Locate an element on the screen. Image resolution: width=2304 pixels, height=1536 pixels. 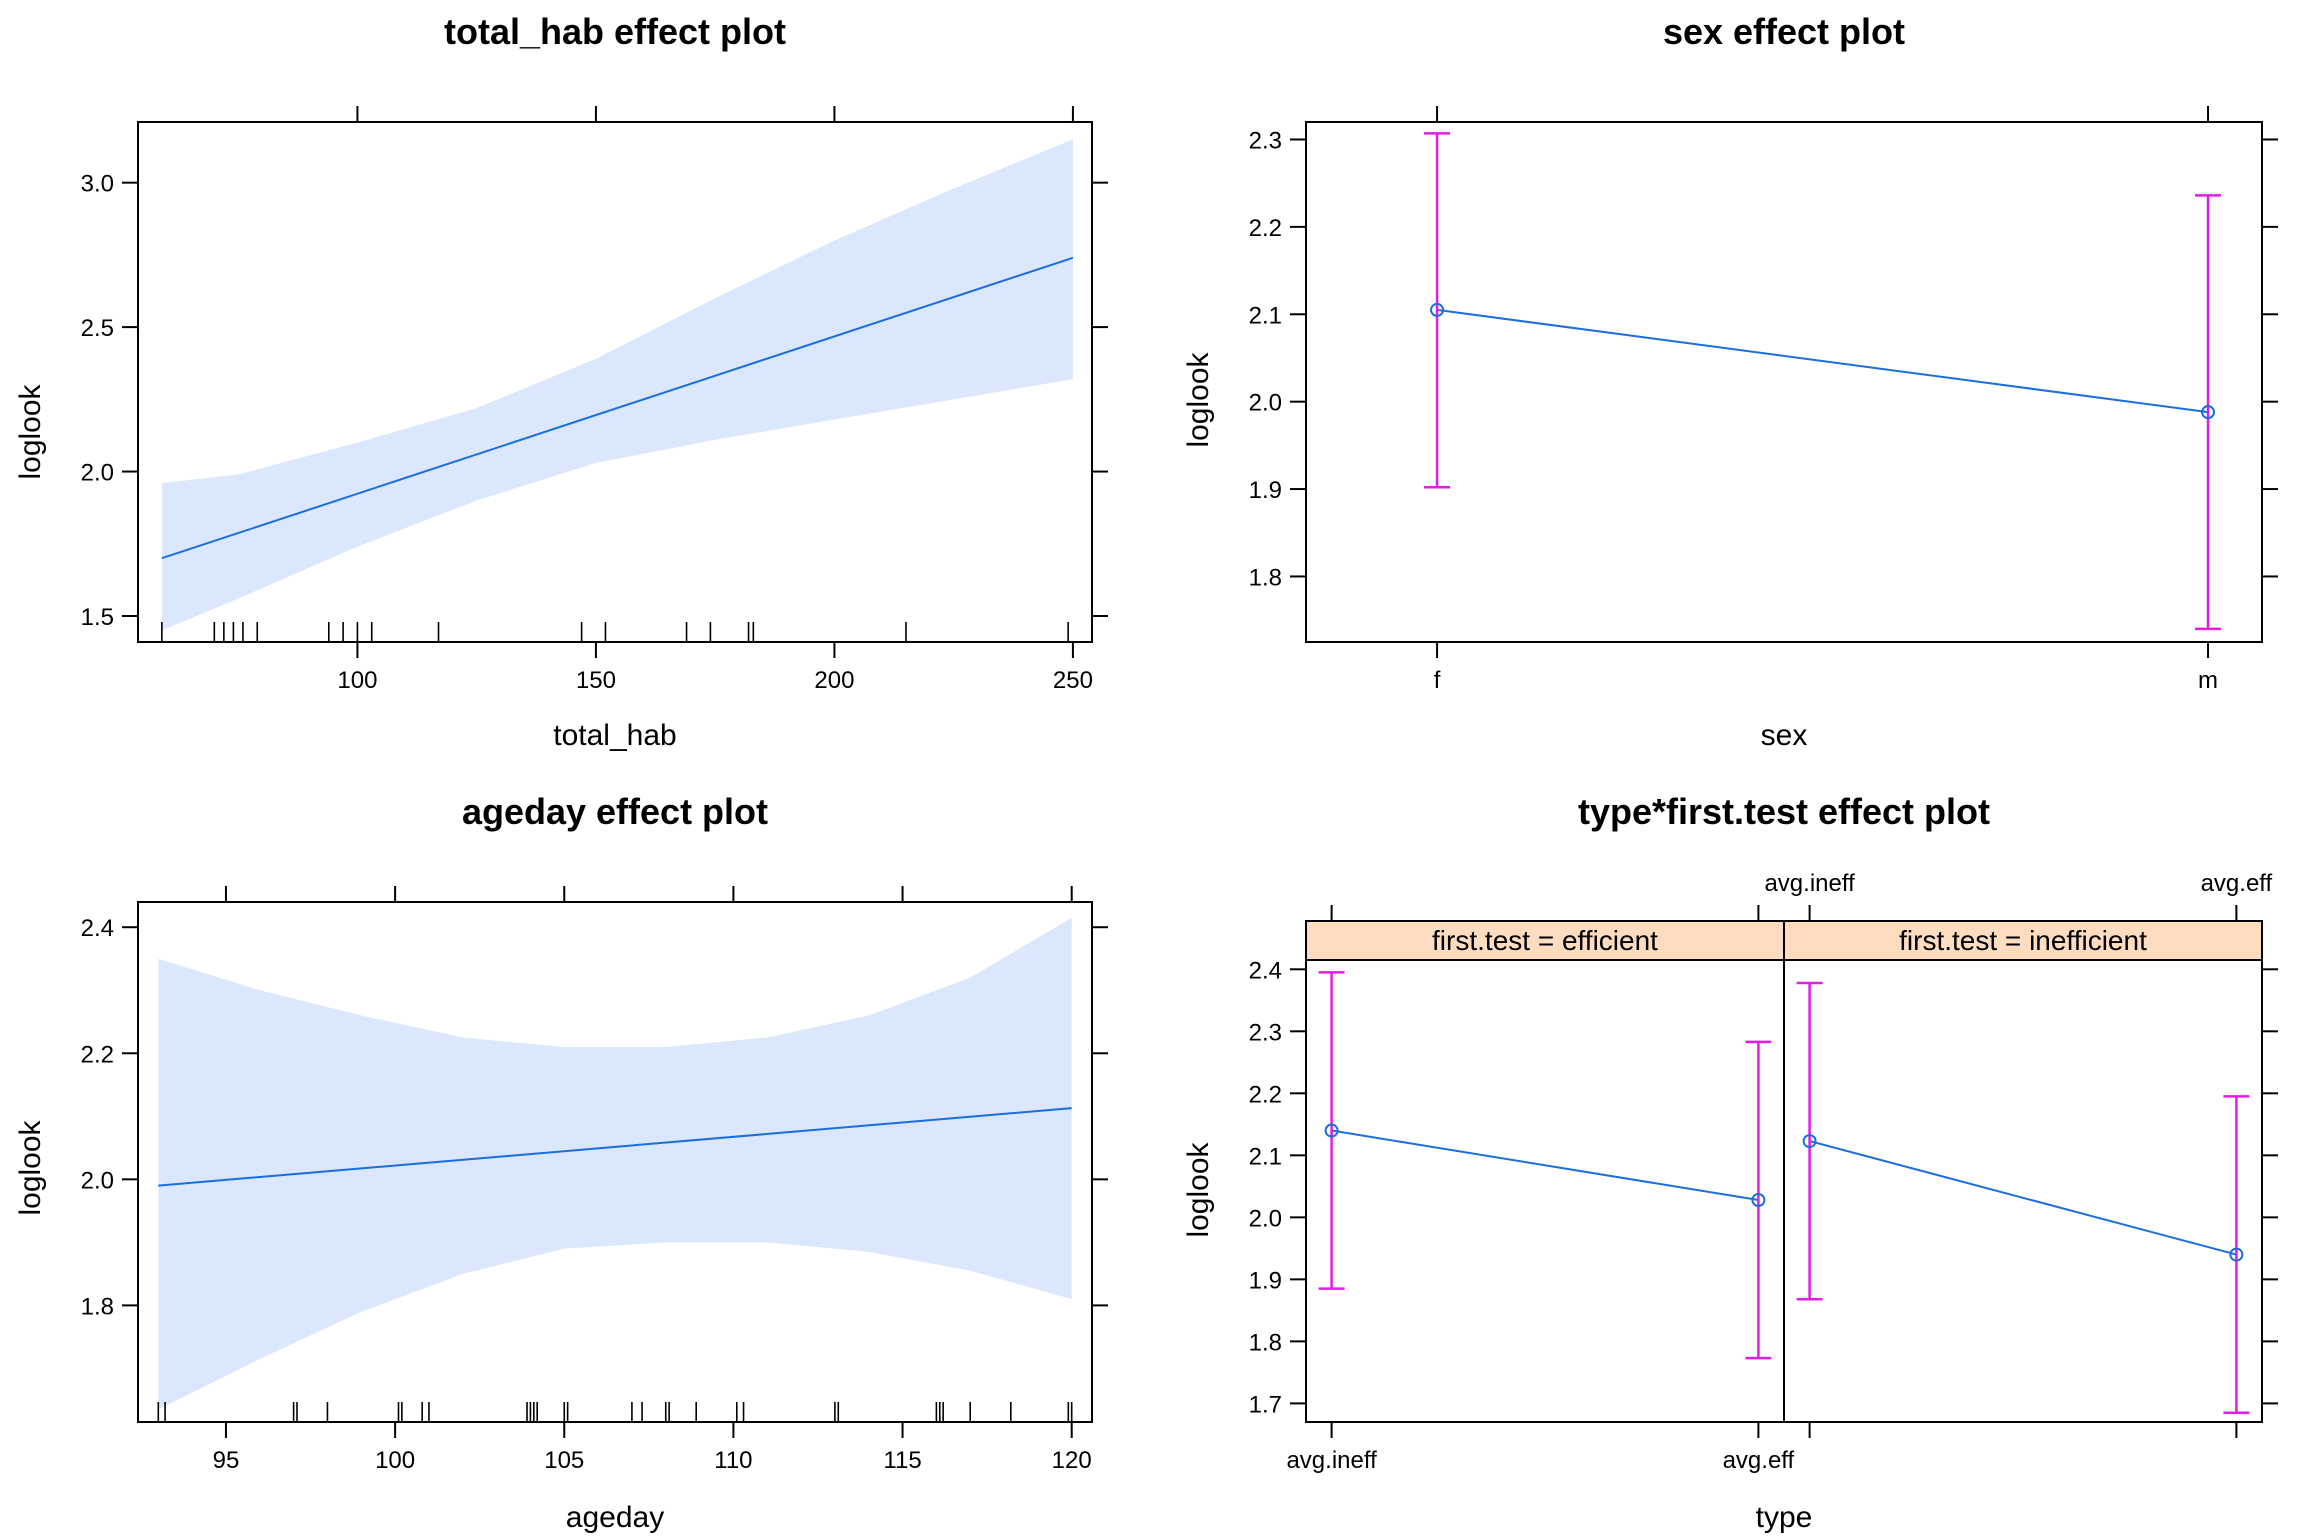
type_first_test-ytick-label: 2.4 is located at coordinates (1265, 970).